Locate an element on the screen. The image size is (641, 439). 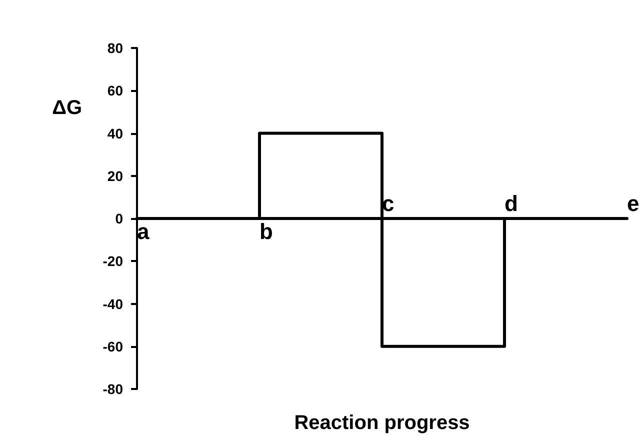
x-axis-title: Reaction progress is located at coordinates (382, 423).